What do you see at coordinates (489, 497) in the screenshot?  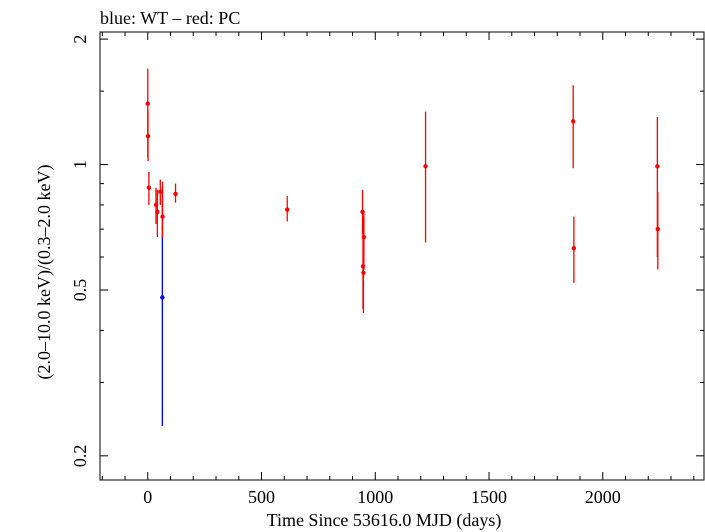 I see `x-tick-label: 1500` at bounding box center [489, 497].